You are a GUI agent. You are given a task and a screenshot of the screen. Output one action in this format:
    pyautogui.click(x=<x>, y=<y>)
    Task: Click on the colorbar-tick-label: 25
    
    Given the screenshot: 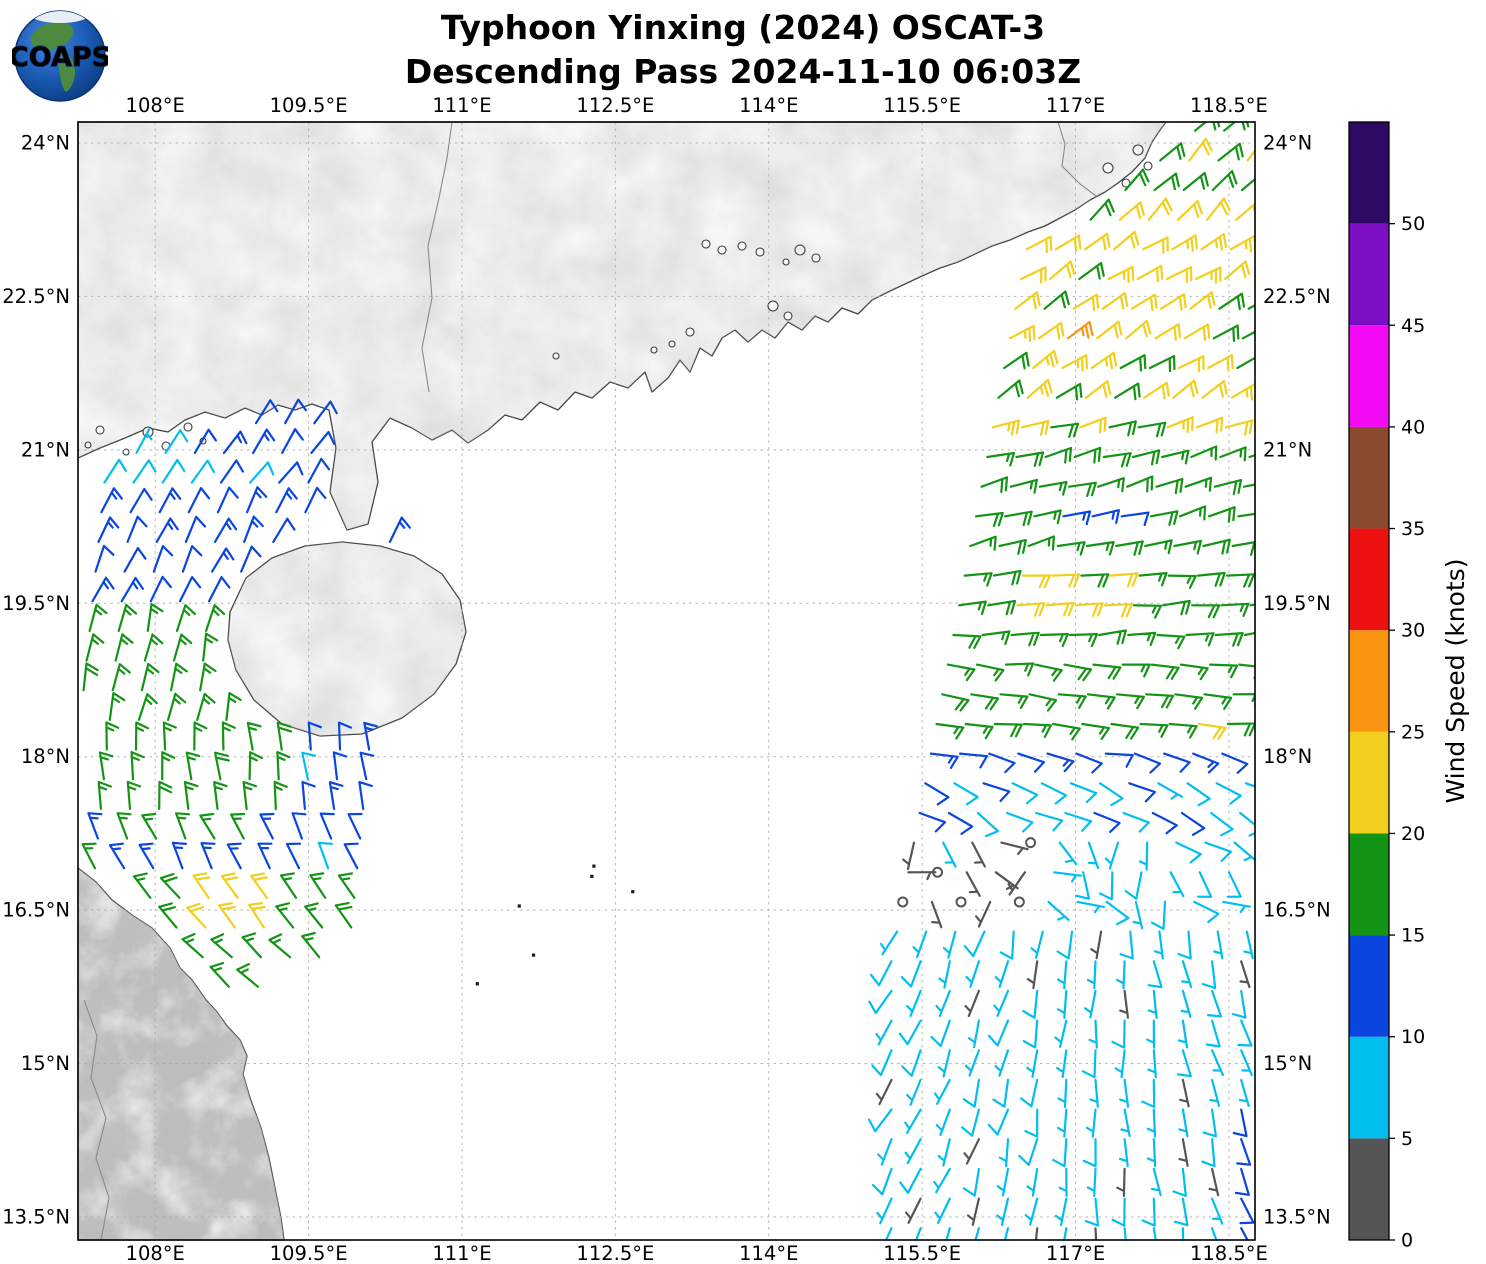 What is the action you would take?
    pyautogui.click(x=1413, y=732)
    